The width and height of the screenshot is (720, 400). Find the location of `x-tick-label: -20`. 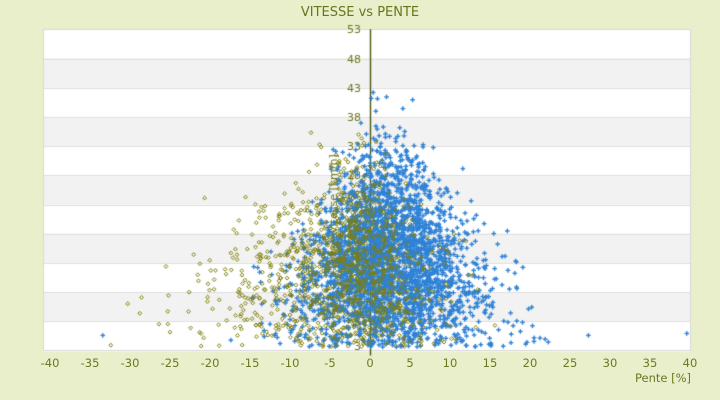

x-tick-label: -20 is located at coordinates (210, 363).